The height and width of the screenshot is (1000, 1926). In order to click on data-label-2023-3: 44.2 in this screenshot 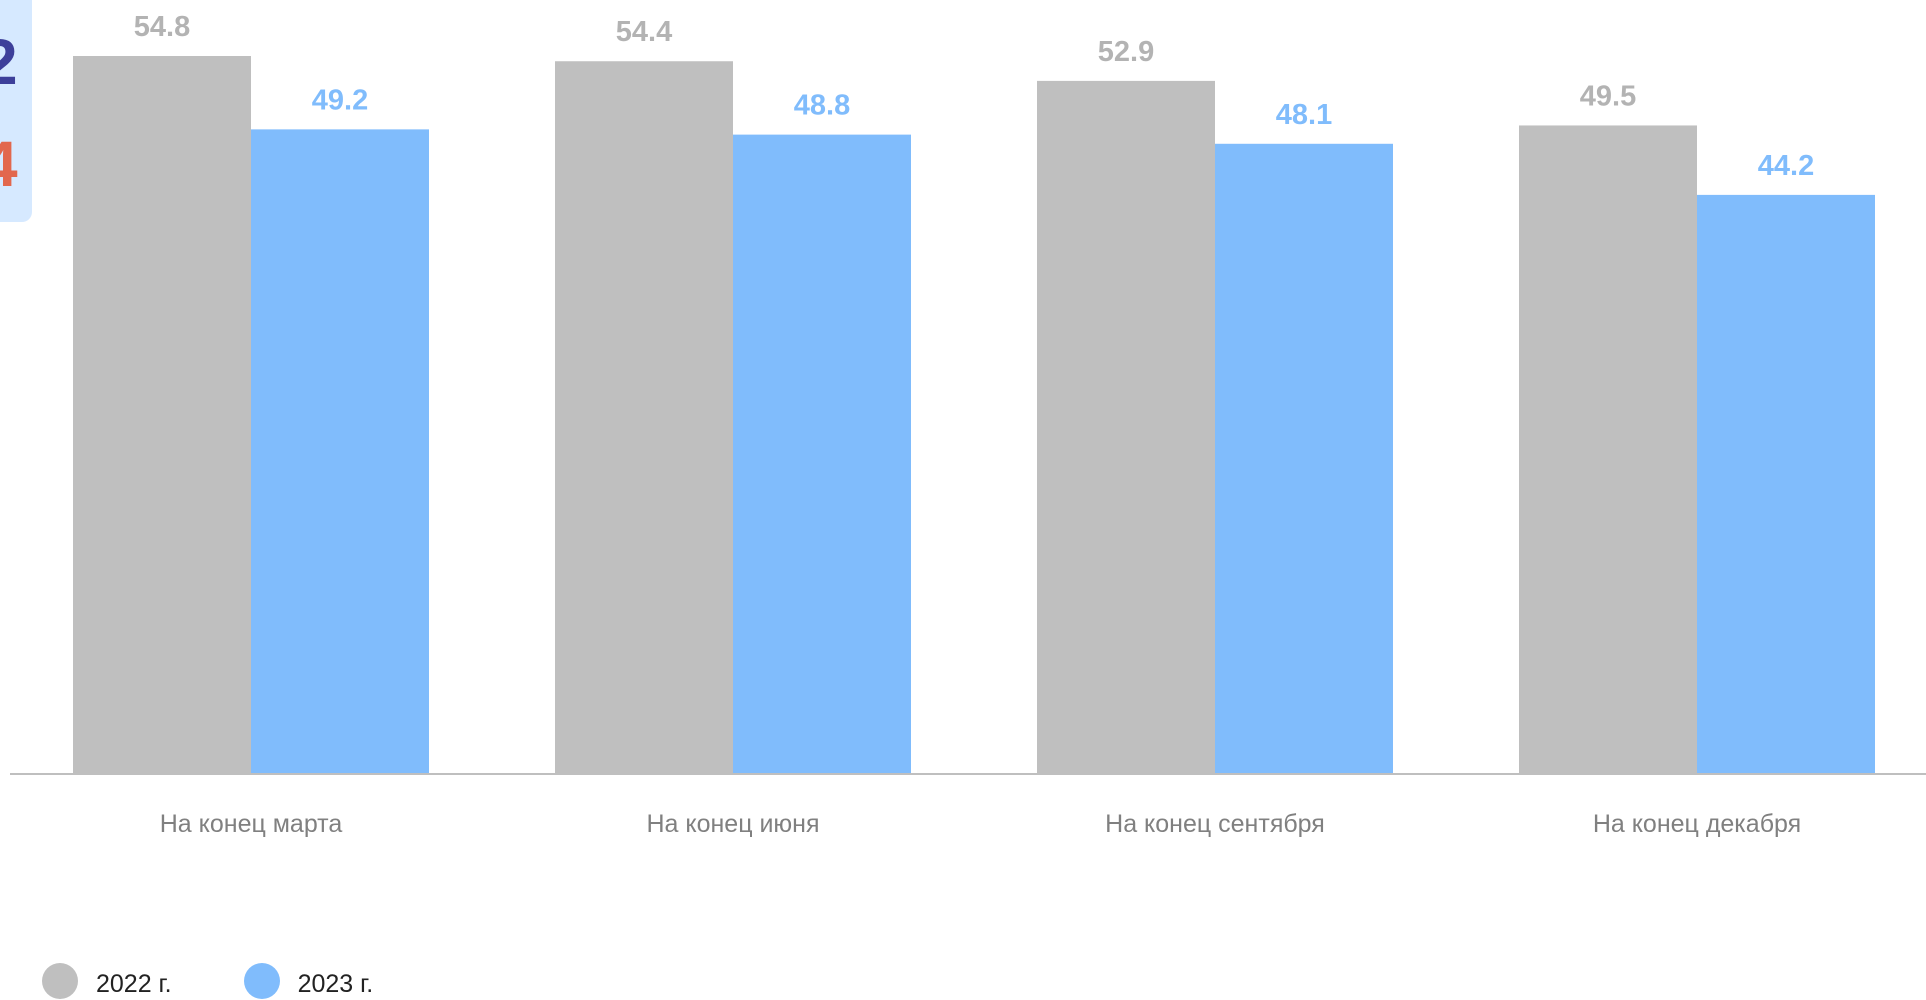, I will do `click(1786, 166)`.